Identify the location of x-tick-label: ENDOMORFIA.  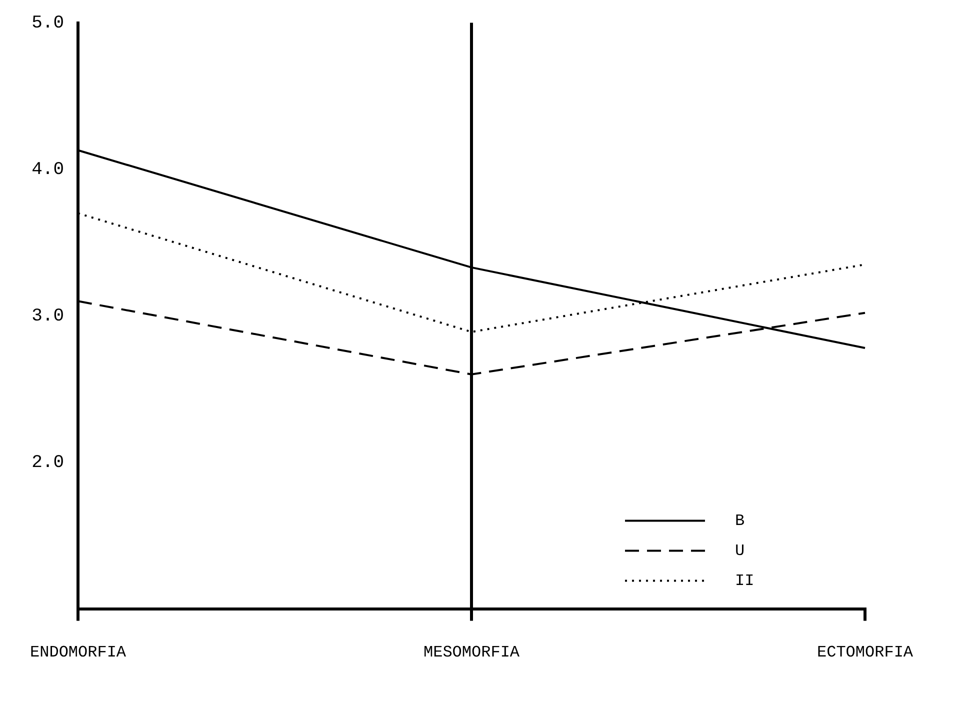
(78, 653).